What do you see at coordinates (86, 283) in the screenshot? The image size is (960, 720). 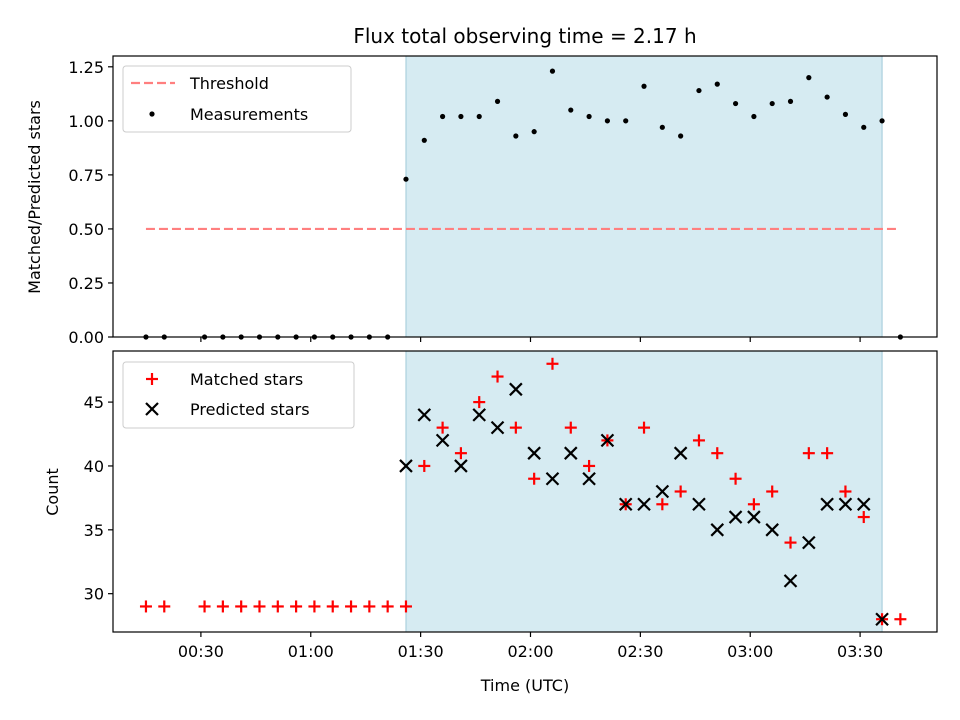 I see `top-ytick-label-1: 0.25` at bounding box center [86, 283].